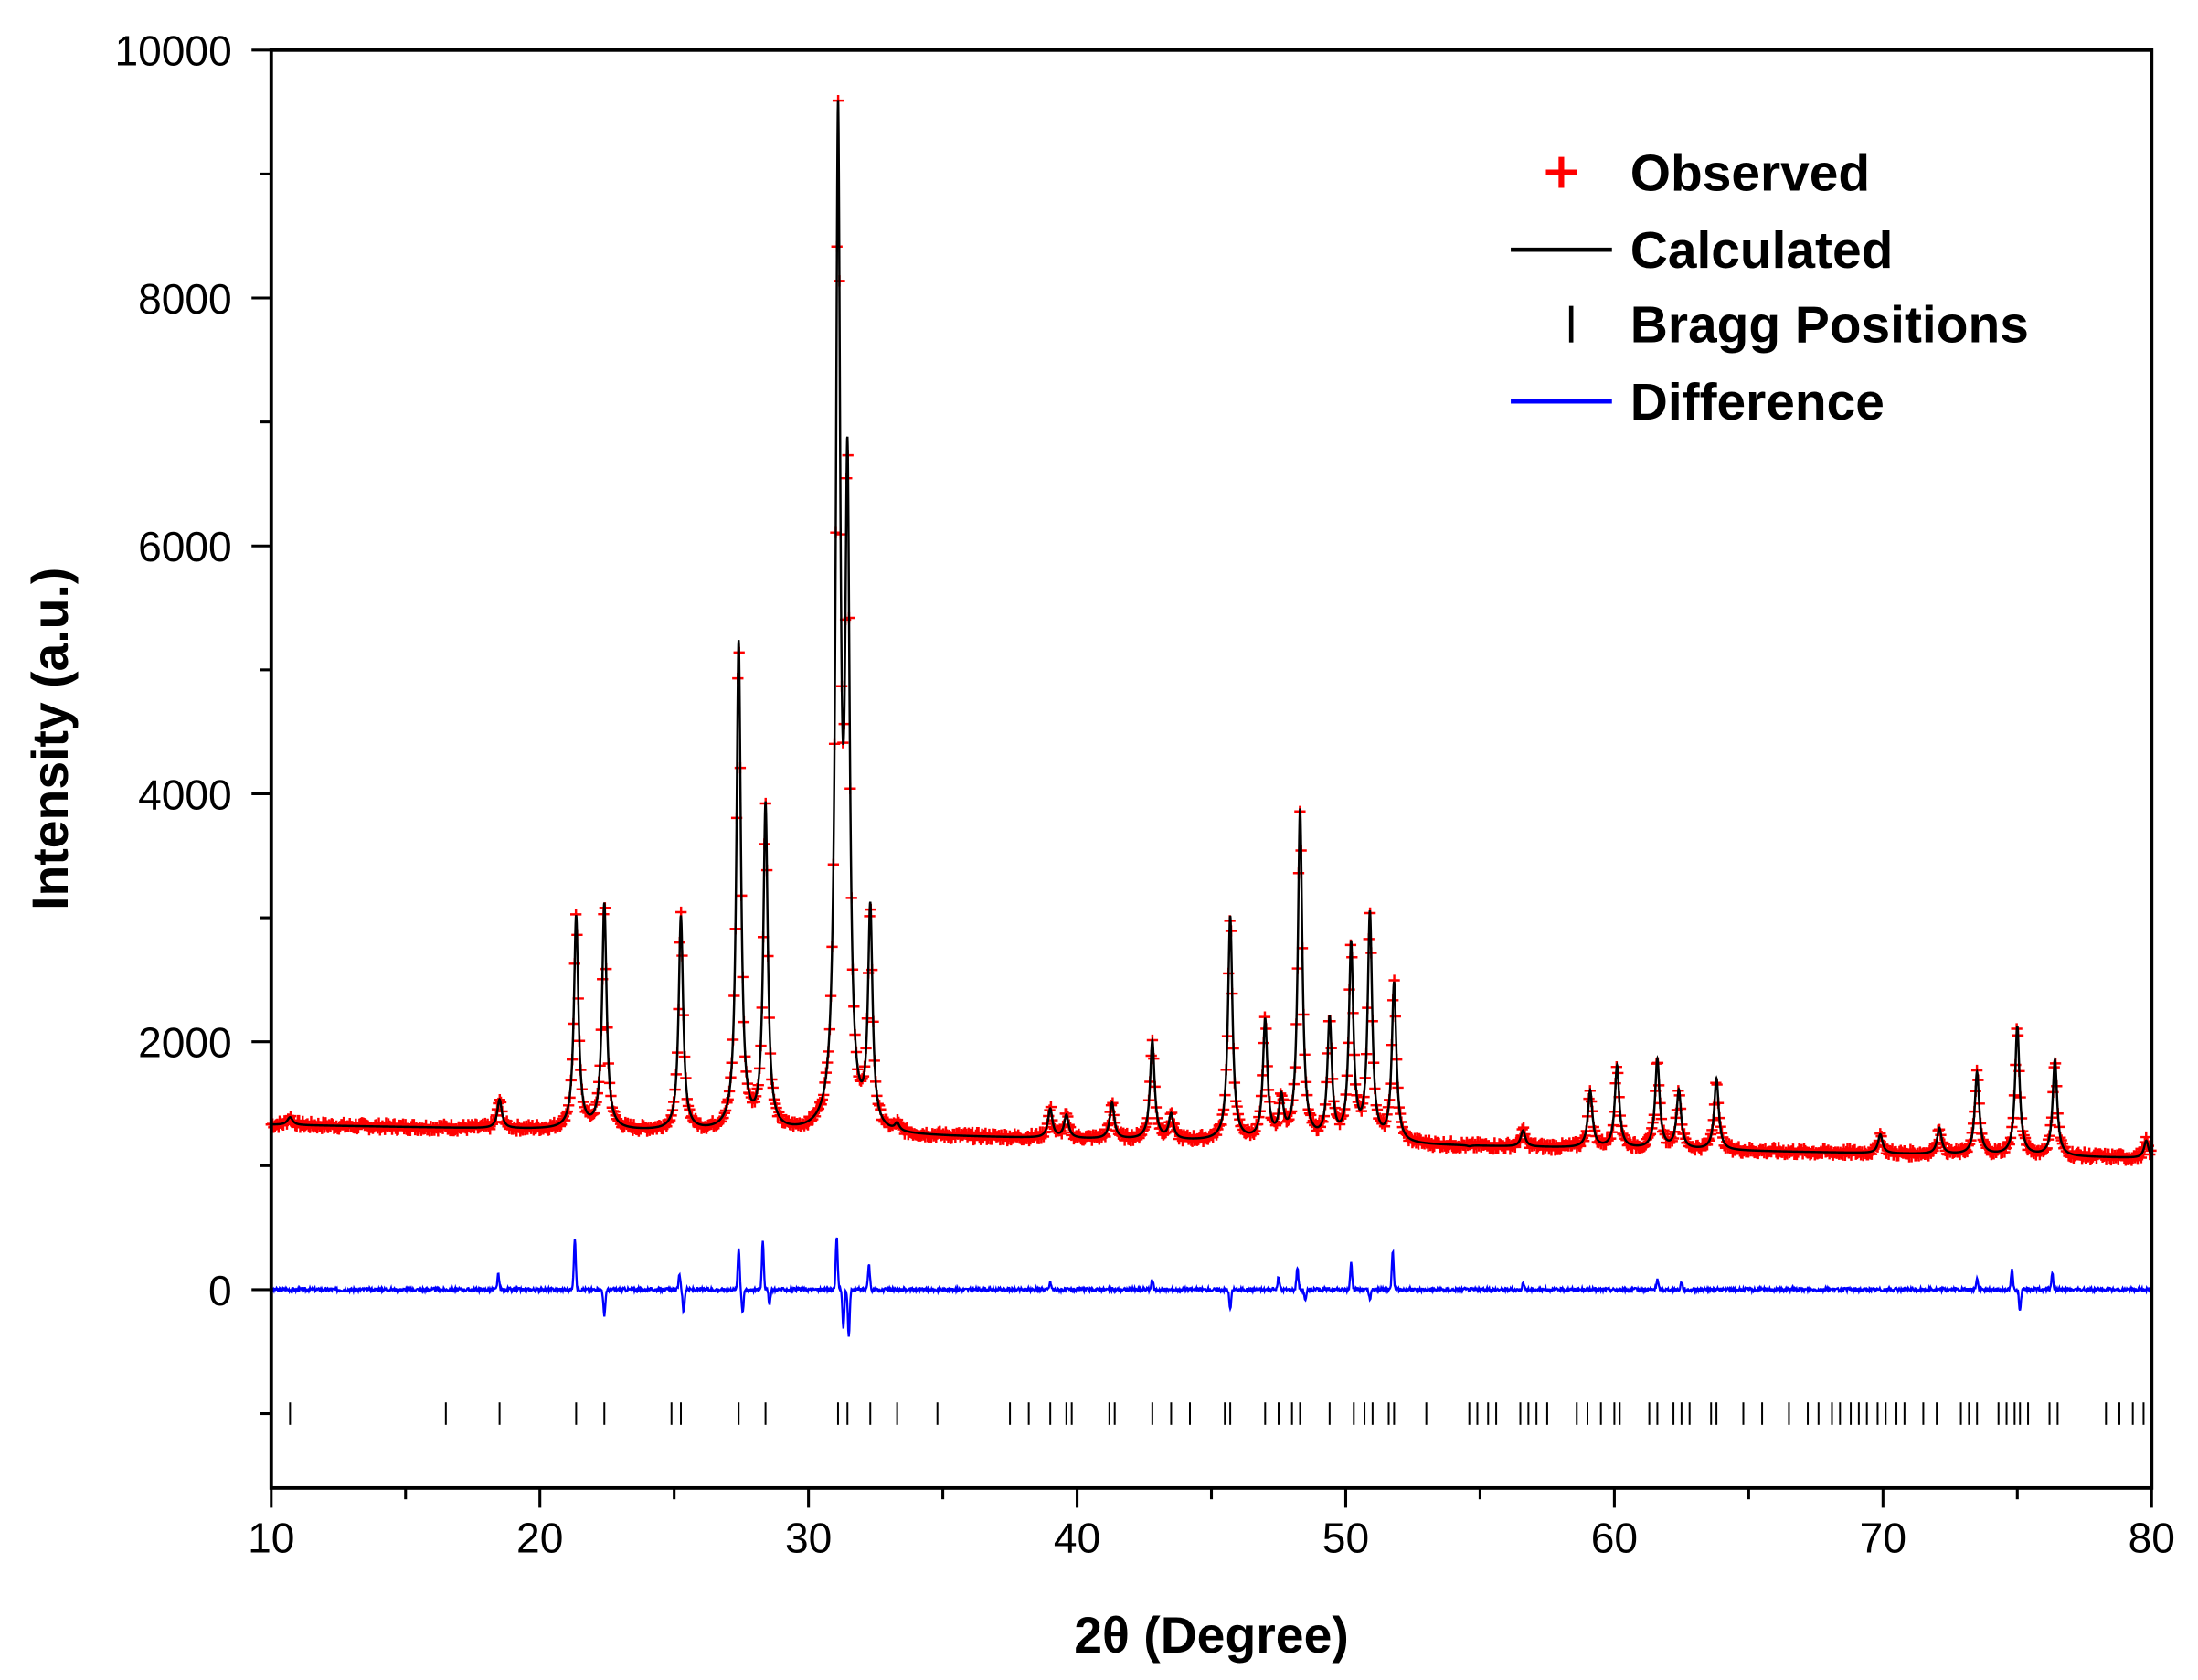  I want to click on legend-item-observed: Observed, so click(1708, 173).